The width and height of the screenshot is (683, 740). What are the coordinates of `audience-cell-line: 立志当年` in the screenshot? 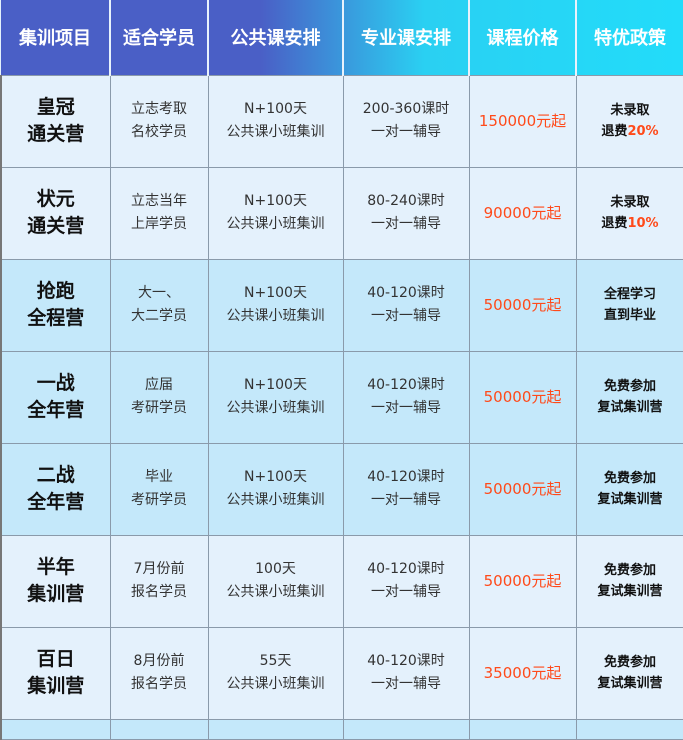 It's located at (159, 201).